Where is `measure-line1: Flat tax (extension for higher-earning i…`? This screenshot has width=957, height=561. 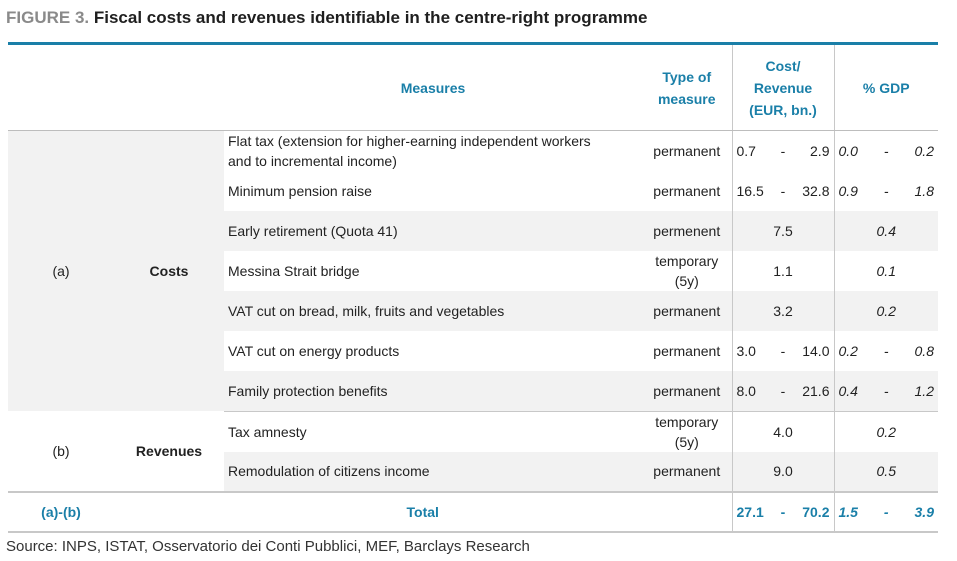
measure-line1: Flat tax (extension for higher-earning i… is located at coordinates (409, 141).